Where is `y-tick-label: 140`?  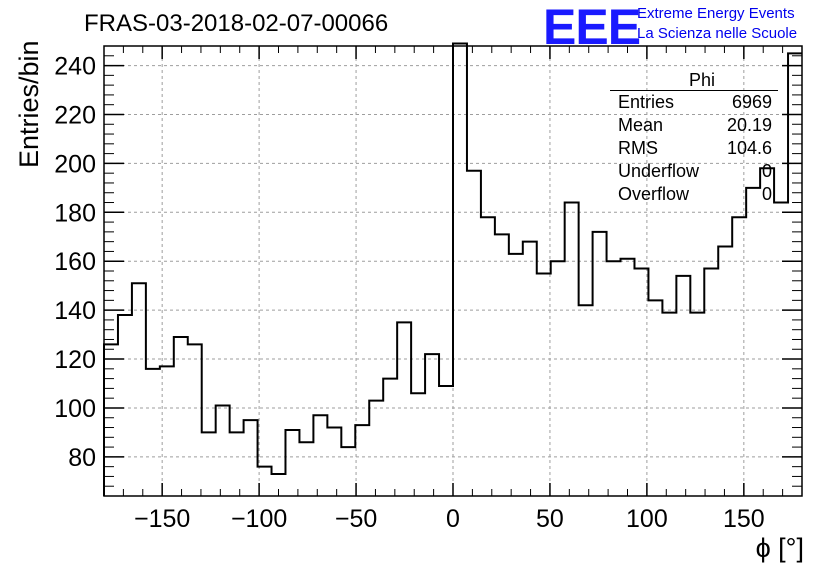 y-tick-label: 140 is located at coordinates (75, 311).